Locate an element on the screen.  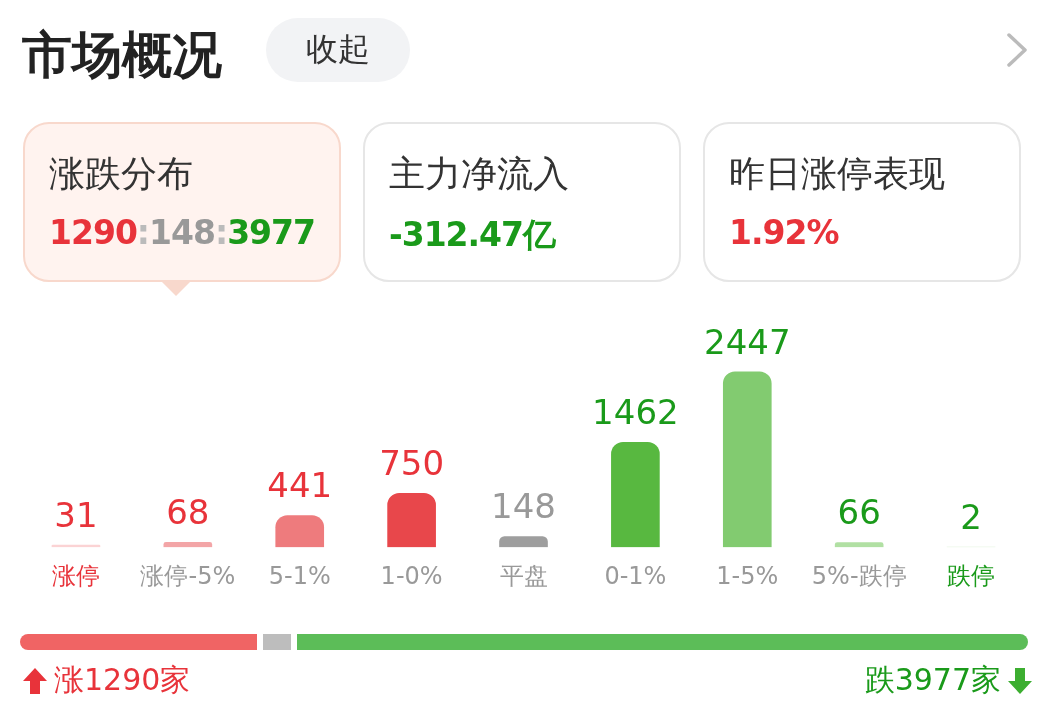
text: -312.47亿 is located at coordinates (473, 235).